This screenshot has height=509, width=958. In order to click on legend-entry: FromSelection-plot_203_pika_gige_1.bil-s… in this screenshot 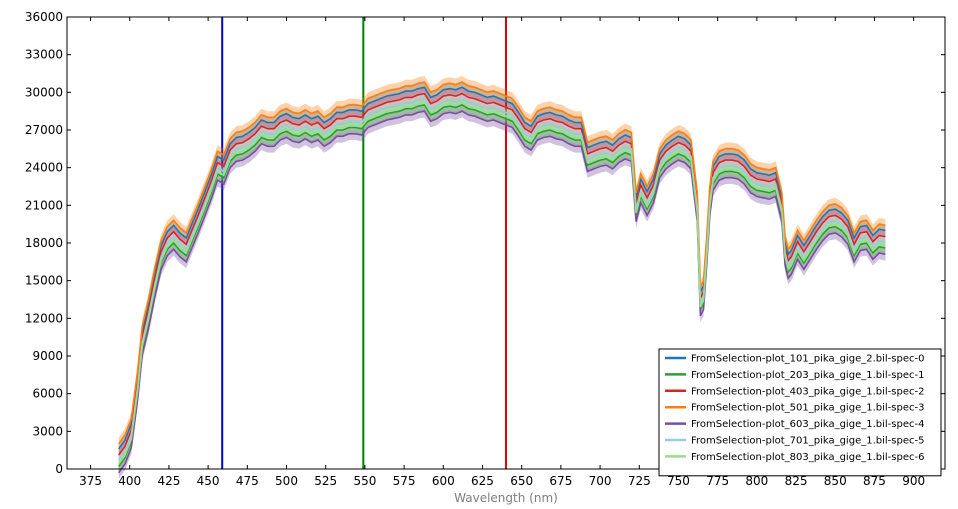, I will do `click(807, 375)`.